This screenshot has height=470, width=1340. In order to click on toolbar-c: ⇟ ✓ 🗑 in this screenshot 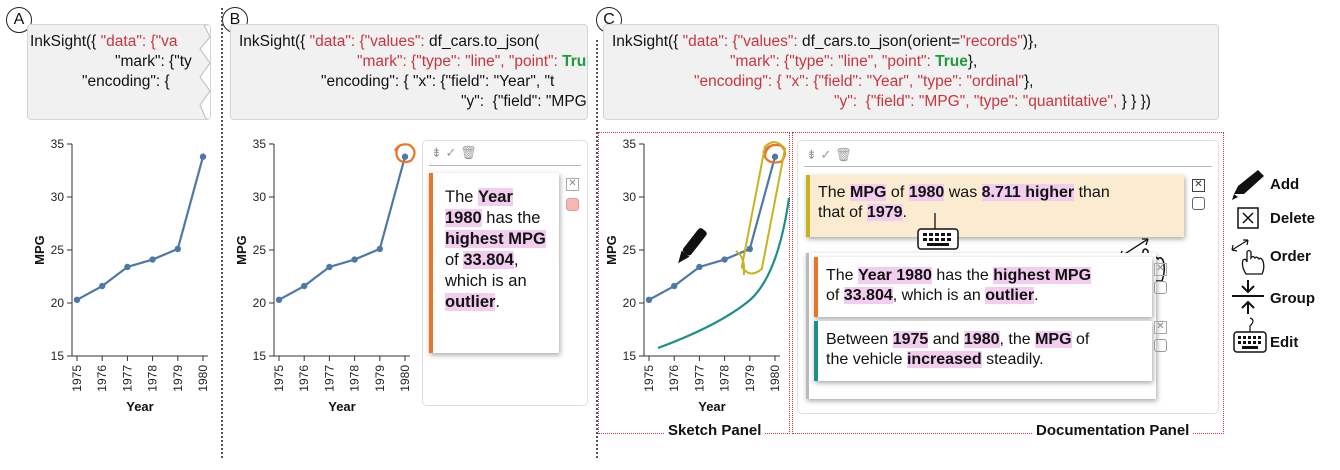, I will do `click(829, 155)`.